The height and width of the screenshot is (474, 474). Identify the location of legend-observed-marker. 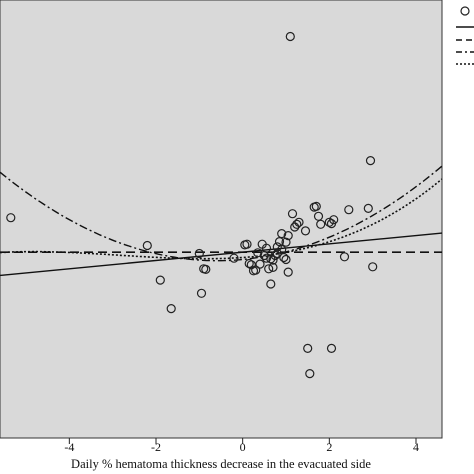
(465, 11).